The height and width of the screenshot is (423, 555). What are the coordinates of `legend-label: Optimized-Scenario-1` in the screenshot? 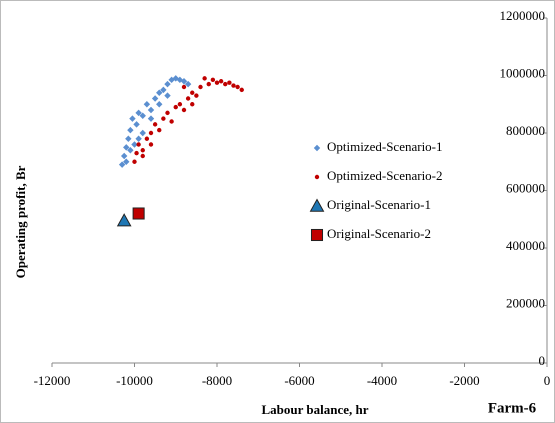 It's located at (385, 146).